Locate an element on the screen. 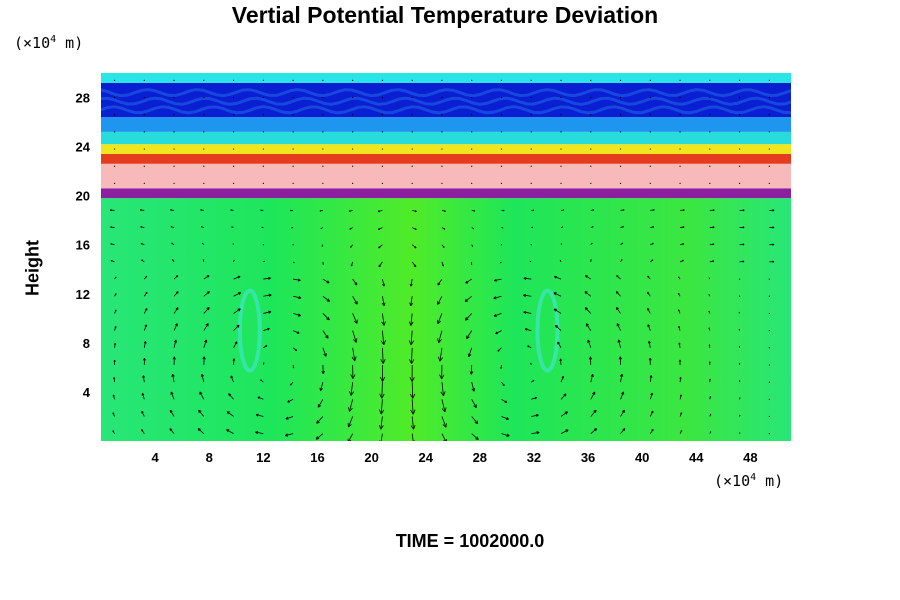 The width and height of the screenshot is (900, 600). x-axis-unit: (×104 m) is located at coordinates (749, 481).